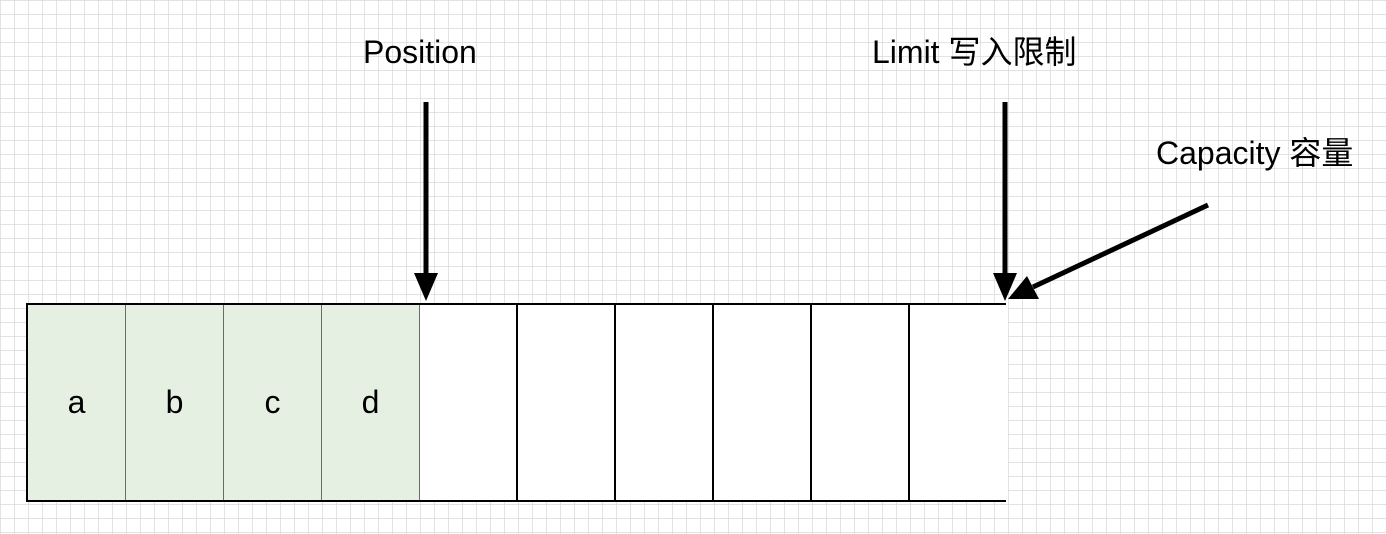 This screenshot has width=1386, height=534. I want to click on position-arrow, so click(426, 201).